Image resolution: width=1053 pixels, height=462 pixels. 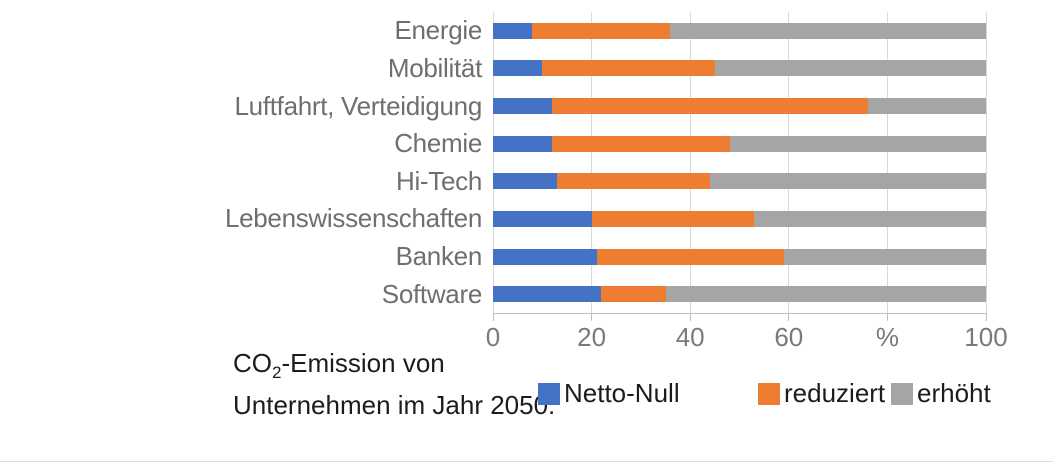 What do you see at coordinates (986, 337) in the screenshot?
I see `x-tick-label: 100` at bounding box center [986, 337].